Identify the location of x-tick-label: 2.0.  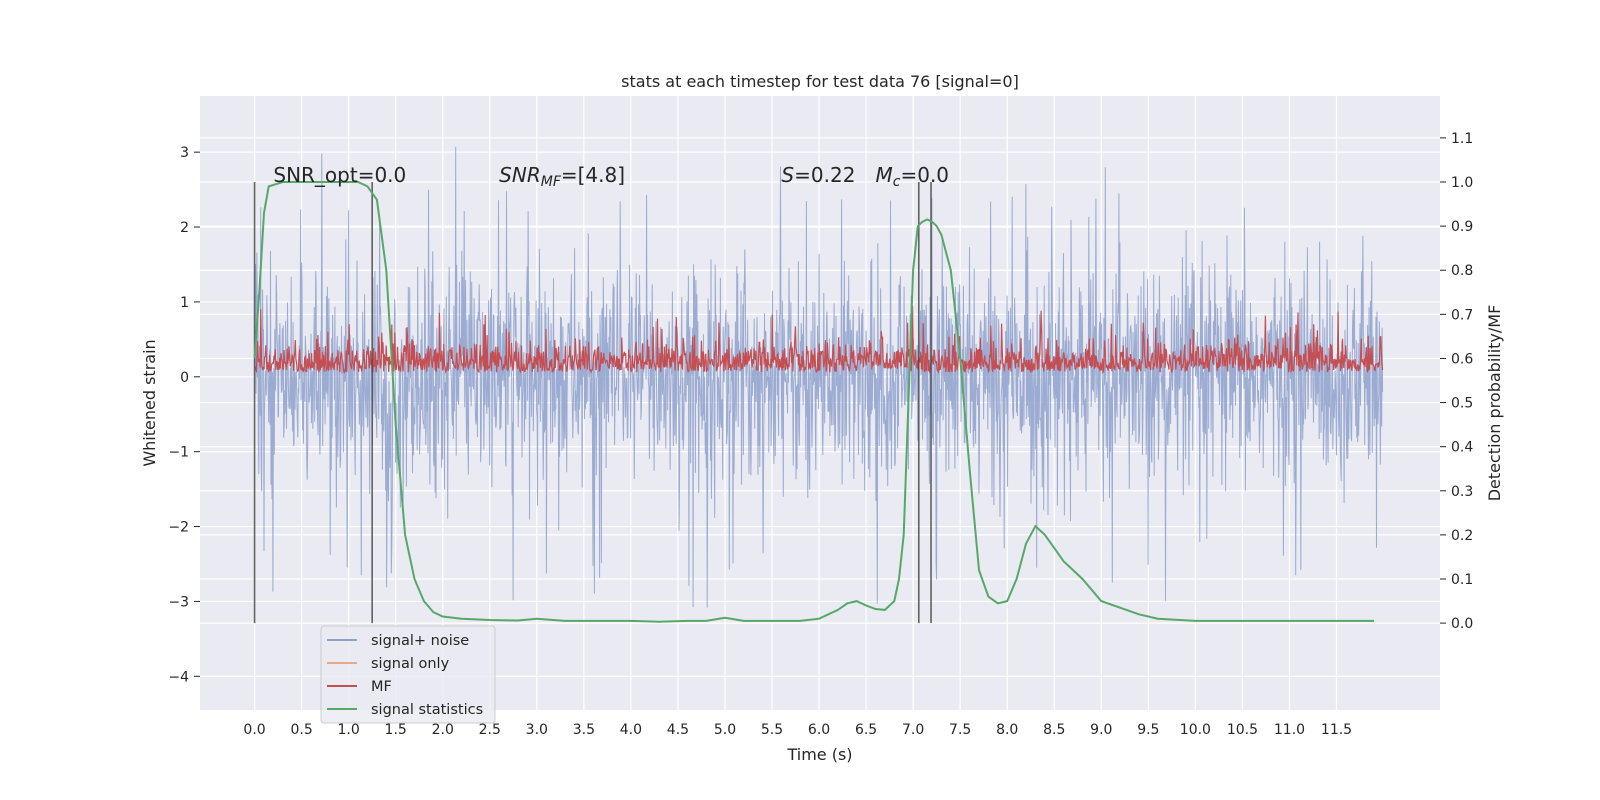
(443, 730).